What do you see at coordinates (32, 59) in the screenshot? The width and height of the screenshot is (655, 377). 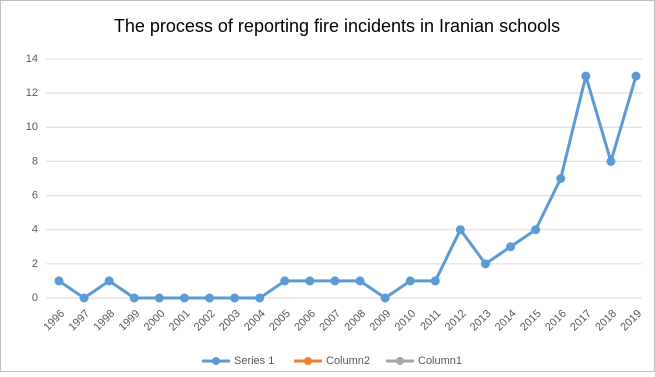 I see `y-tick-label: 14` at bounding box center [32, 59].